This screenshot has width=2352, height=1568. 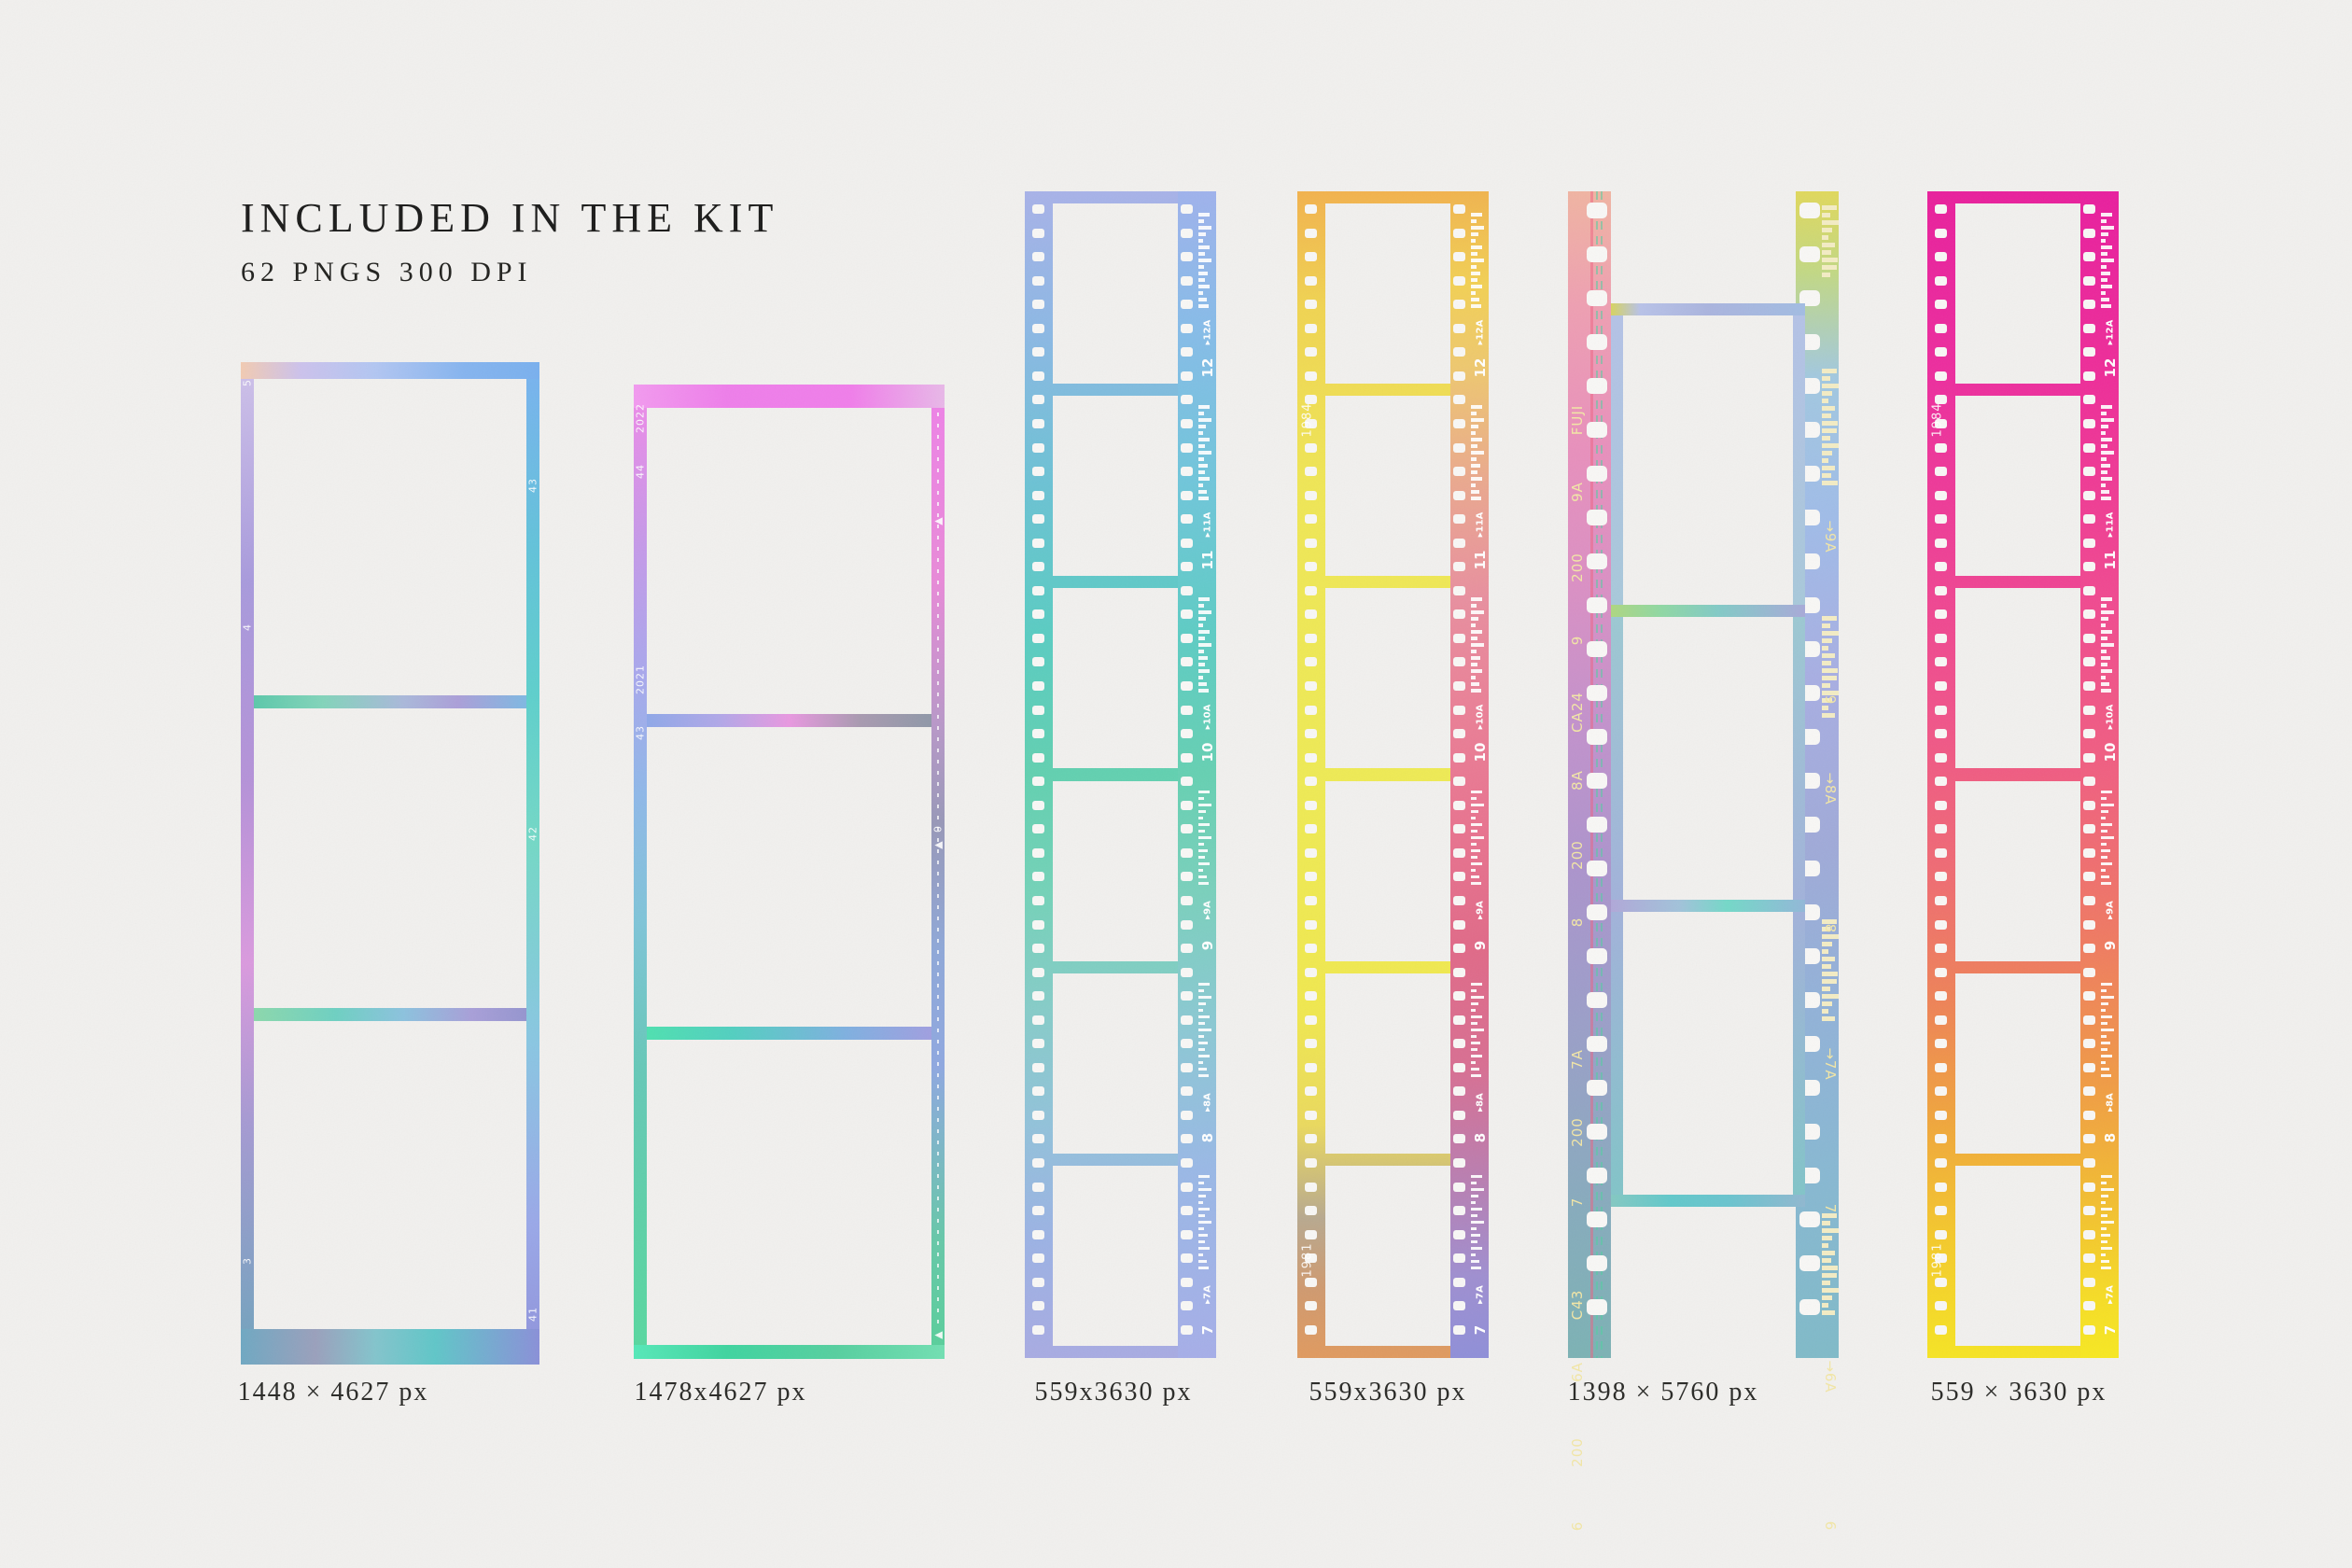 What do you see at coordinates (248, 627) in the screenshot?
I see `edge-micro-text: 4` at bounding box center [248, 627].